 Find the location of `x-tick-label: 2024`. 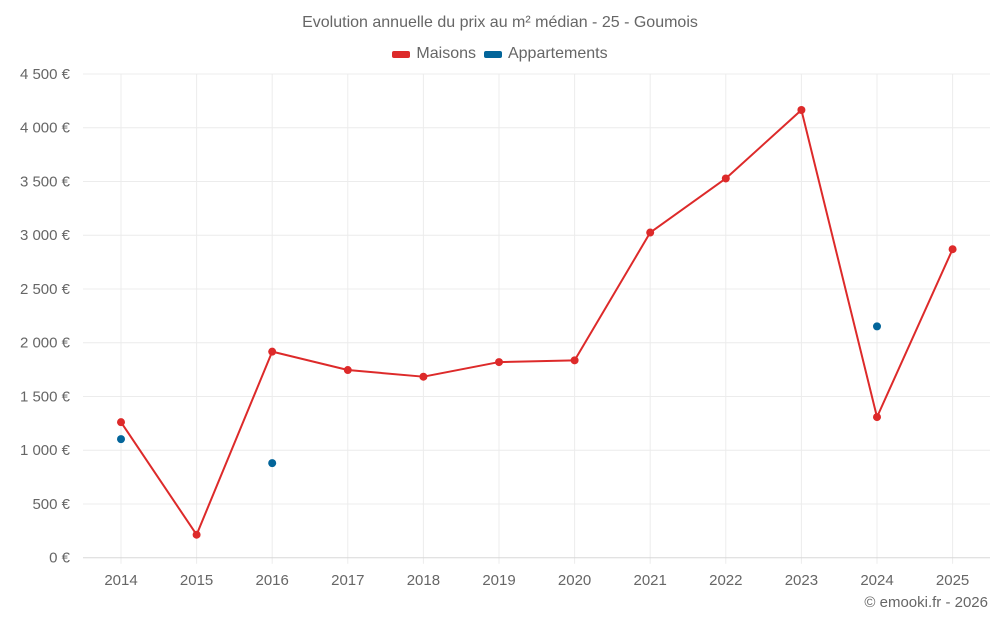

x-tick-label: 2024 is located at coordinates (876, 580).